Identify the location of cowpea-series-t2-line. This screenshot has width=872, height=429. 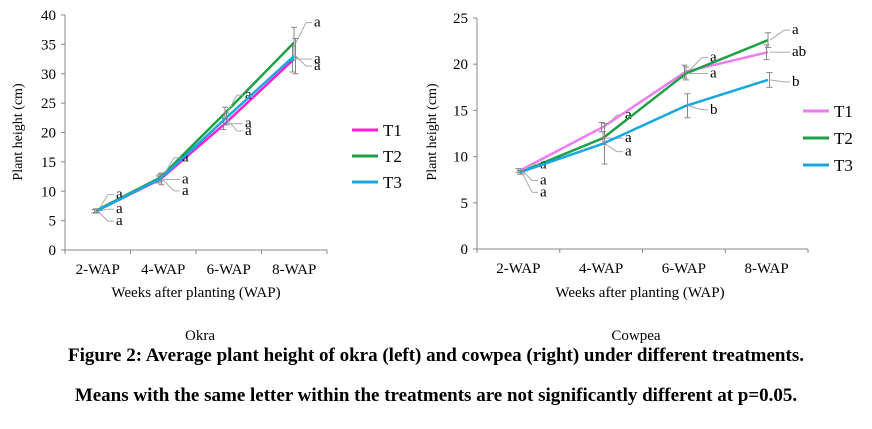
(644, 106).